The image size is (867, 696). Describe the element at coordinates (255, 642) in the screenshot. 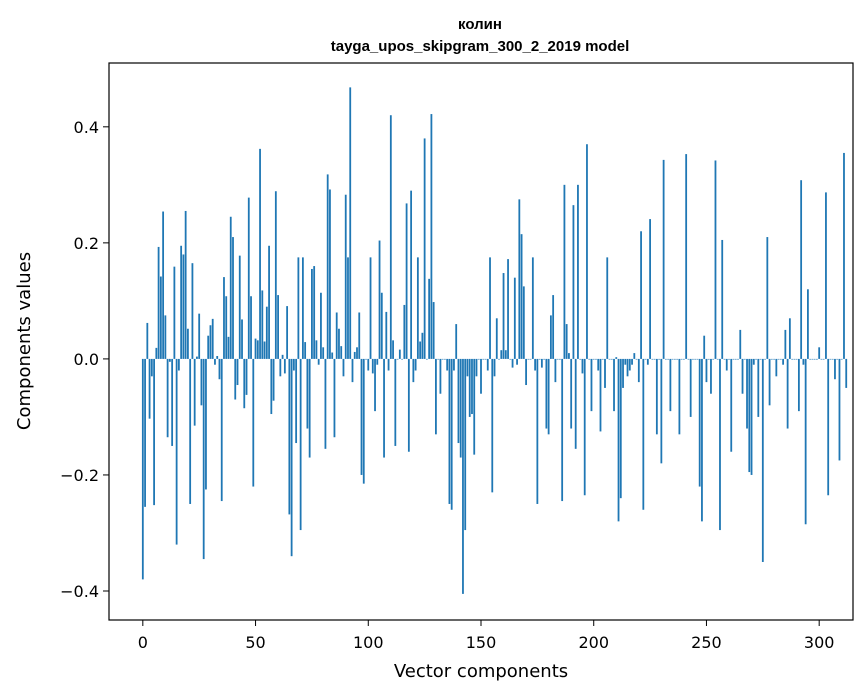

I see `x-tick-label: 50` at that location.